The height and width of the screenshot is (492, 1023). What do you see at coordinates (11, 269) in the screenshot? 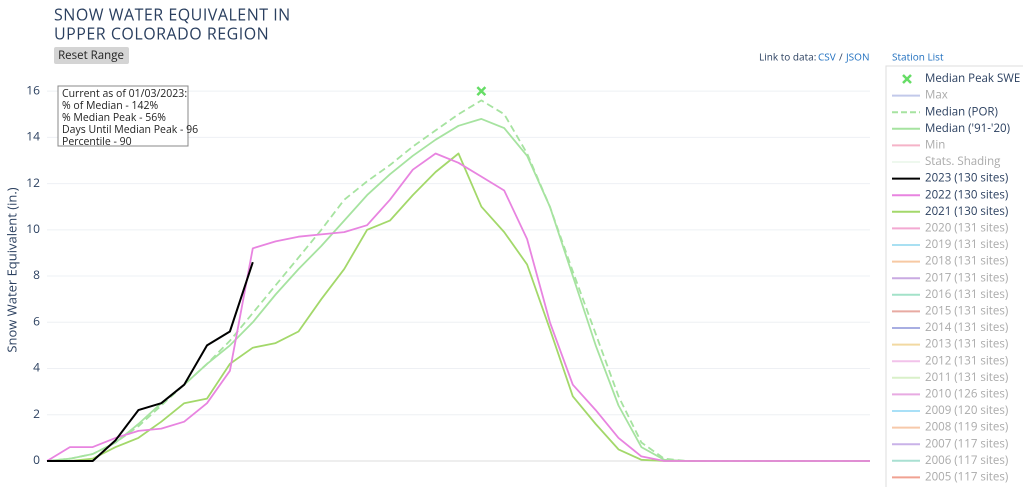
I see `y-axis-label: Snow Water Equivalent (in.)` at bounding box center [11, 269].